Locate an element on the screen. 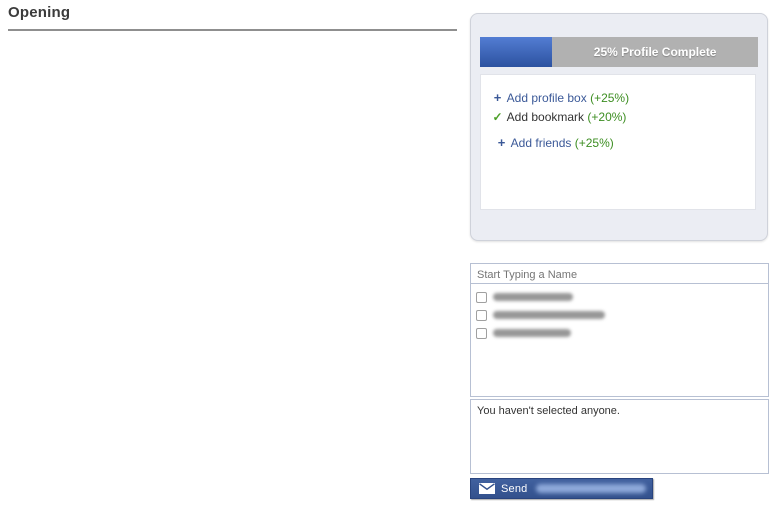  send-button: Send is located at coordinates (561, 488).